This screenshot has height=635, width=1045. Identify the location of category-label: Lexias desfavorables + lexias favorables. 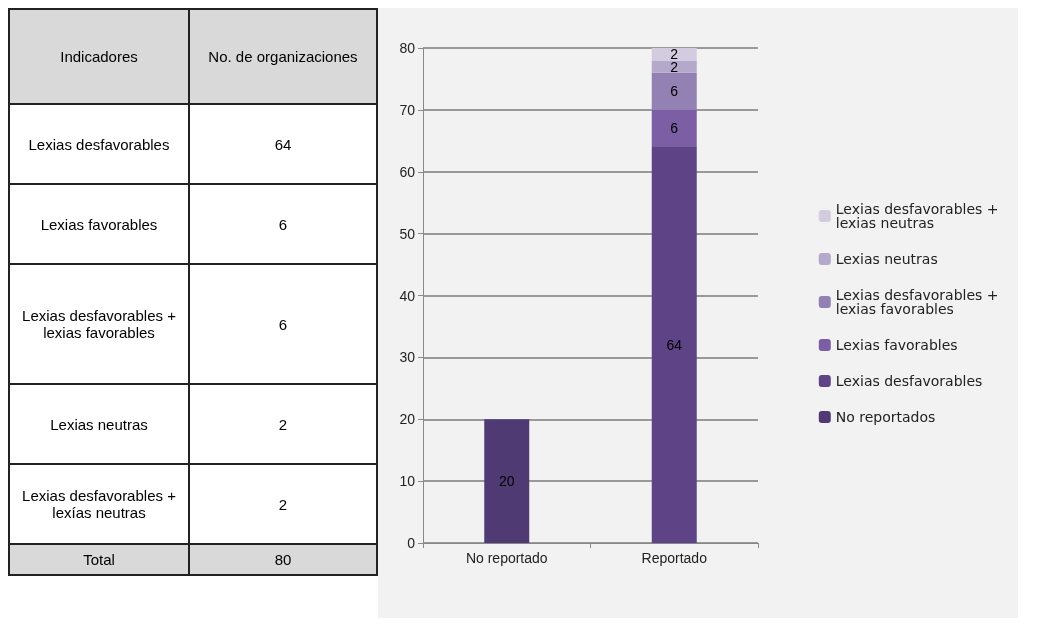
(99, 324).